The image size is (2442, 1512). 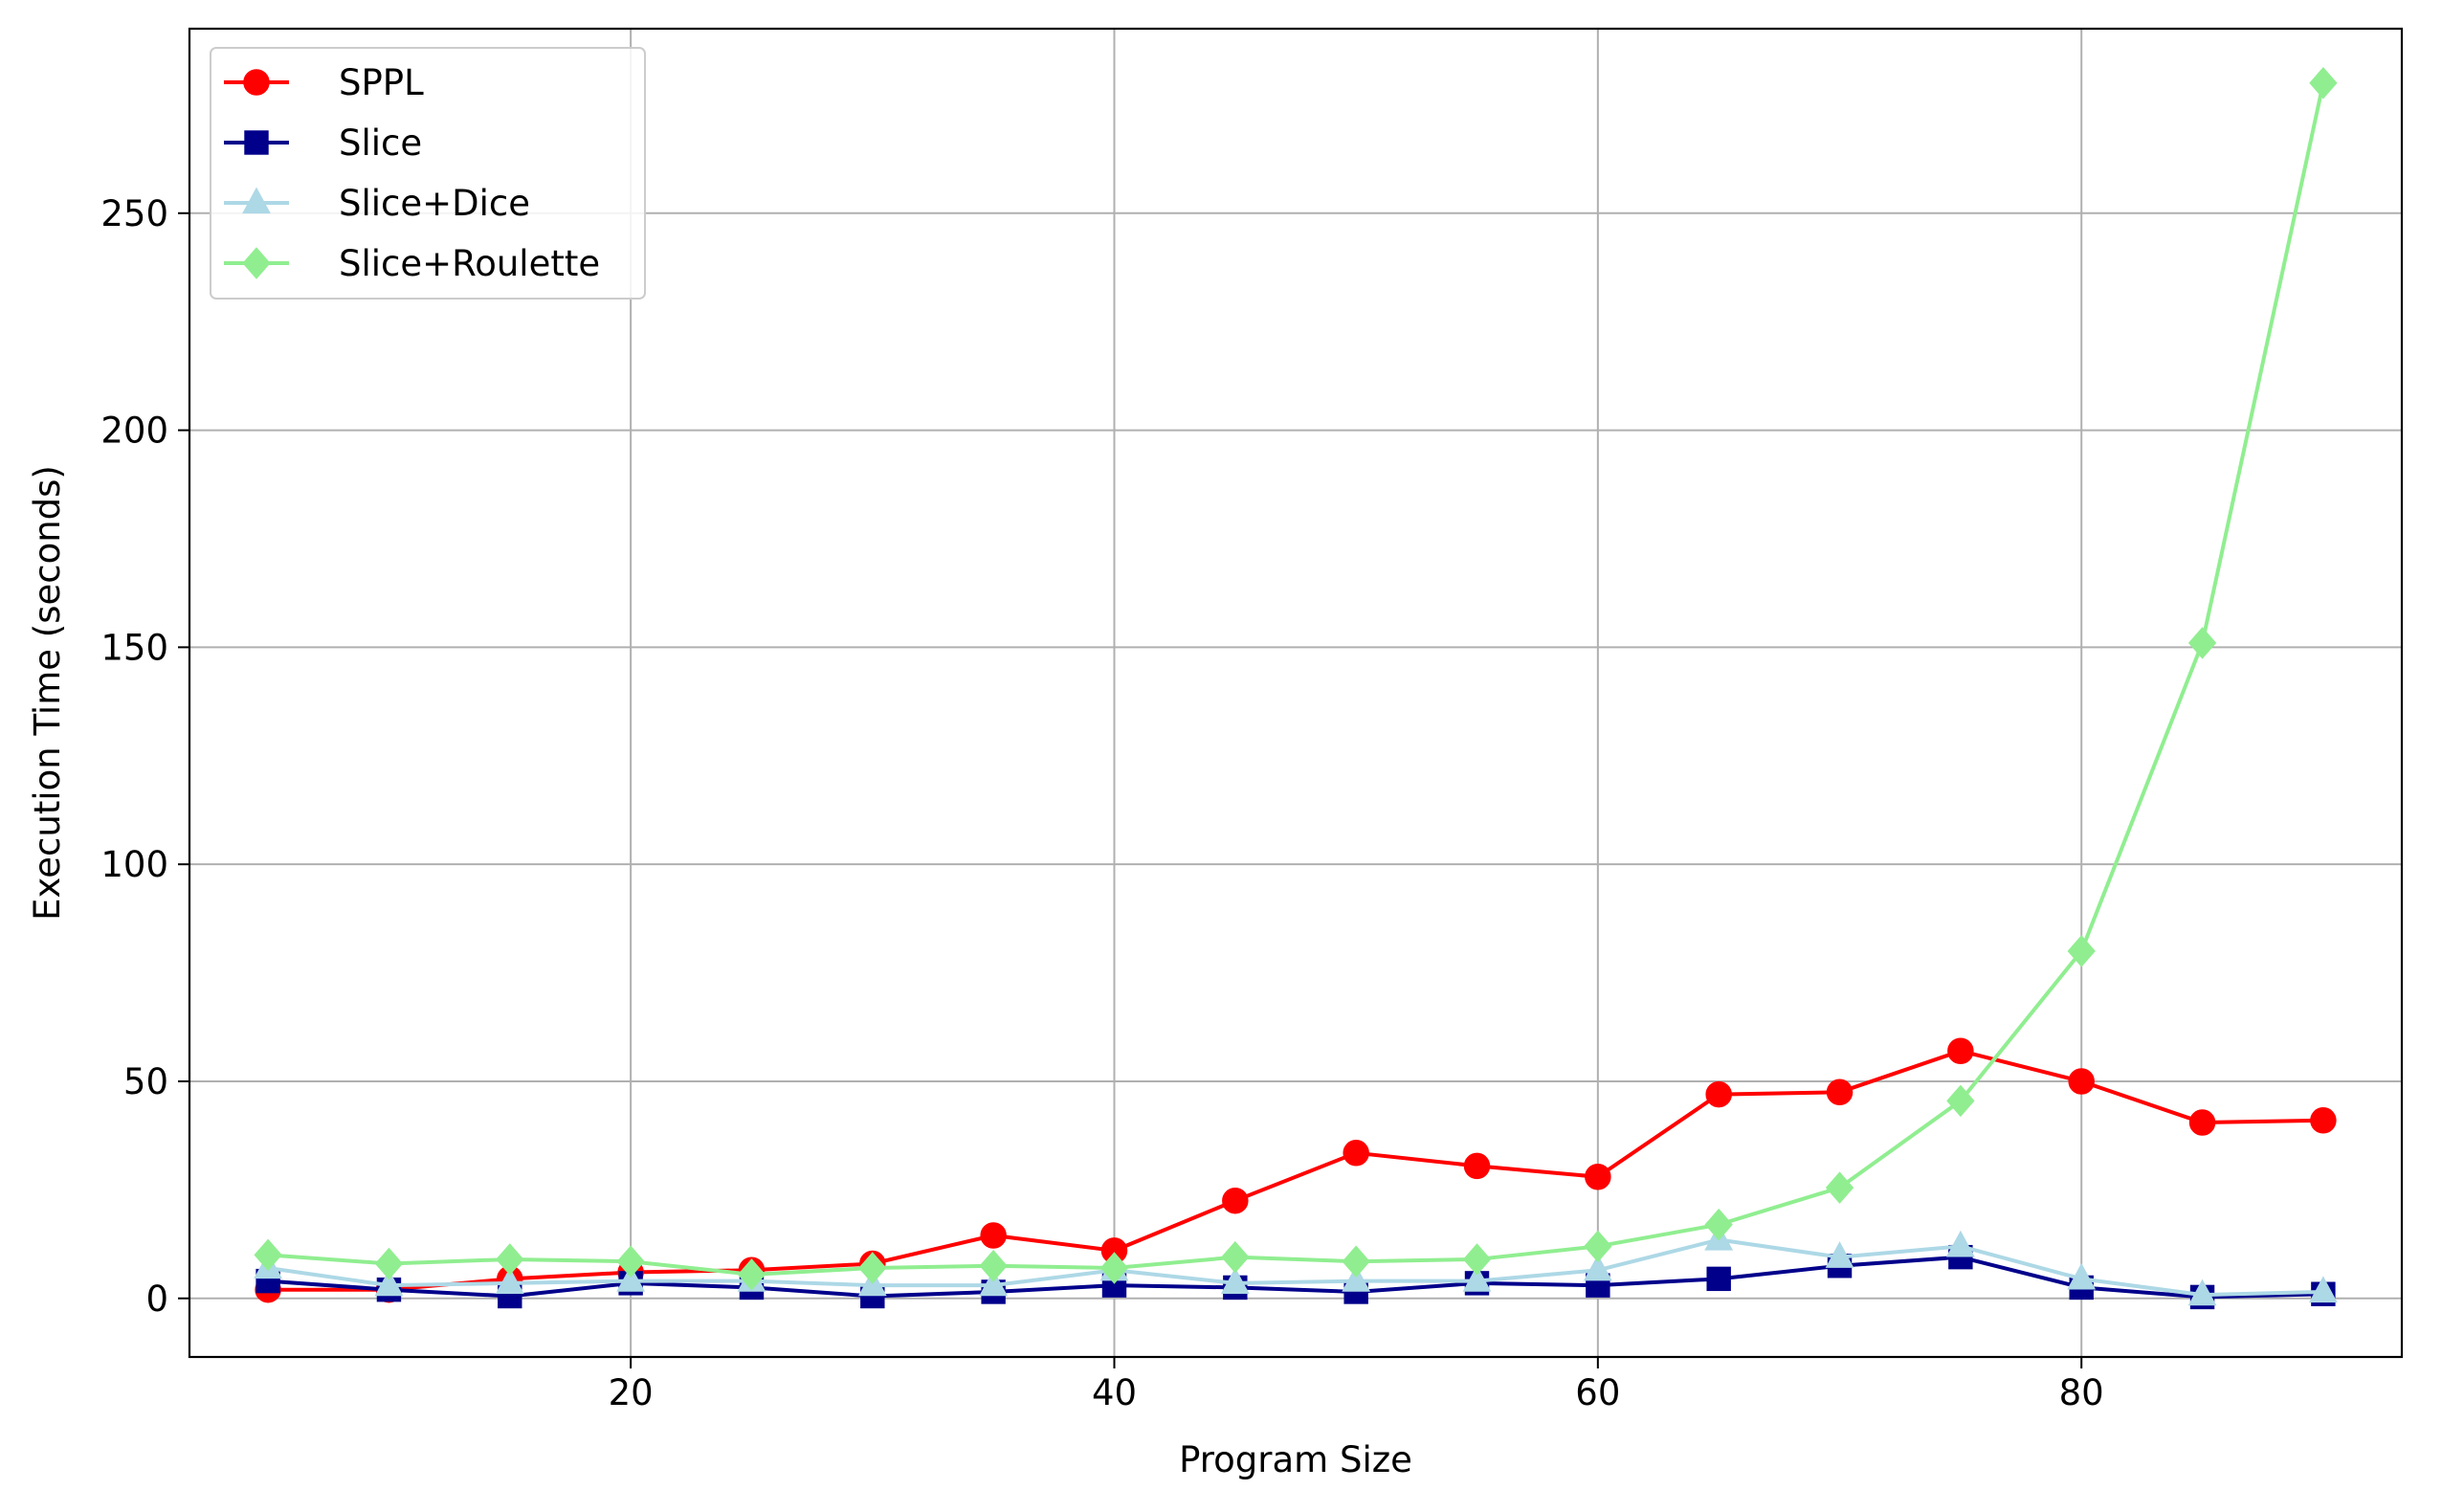 What do you see at coordinates (323, 143) in the screenshot?
I see `legend-item: Slice` at bounding box center [323, 143].